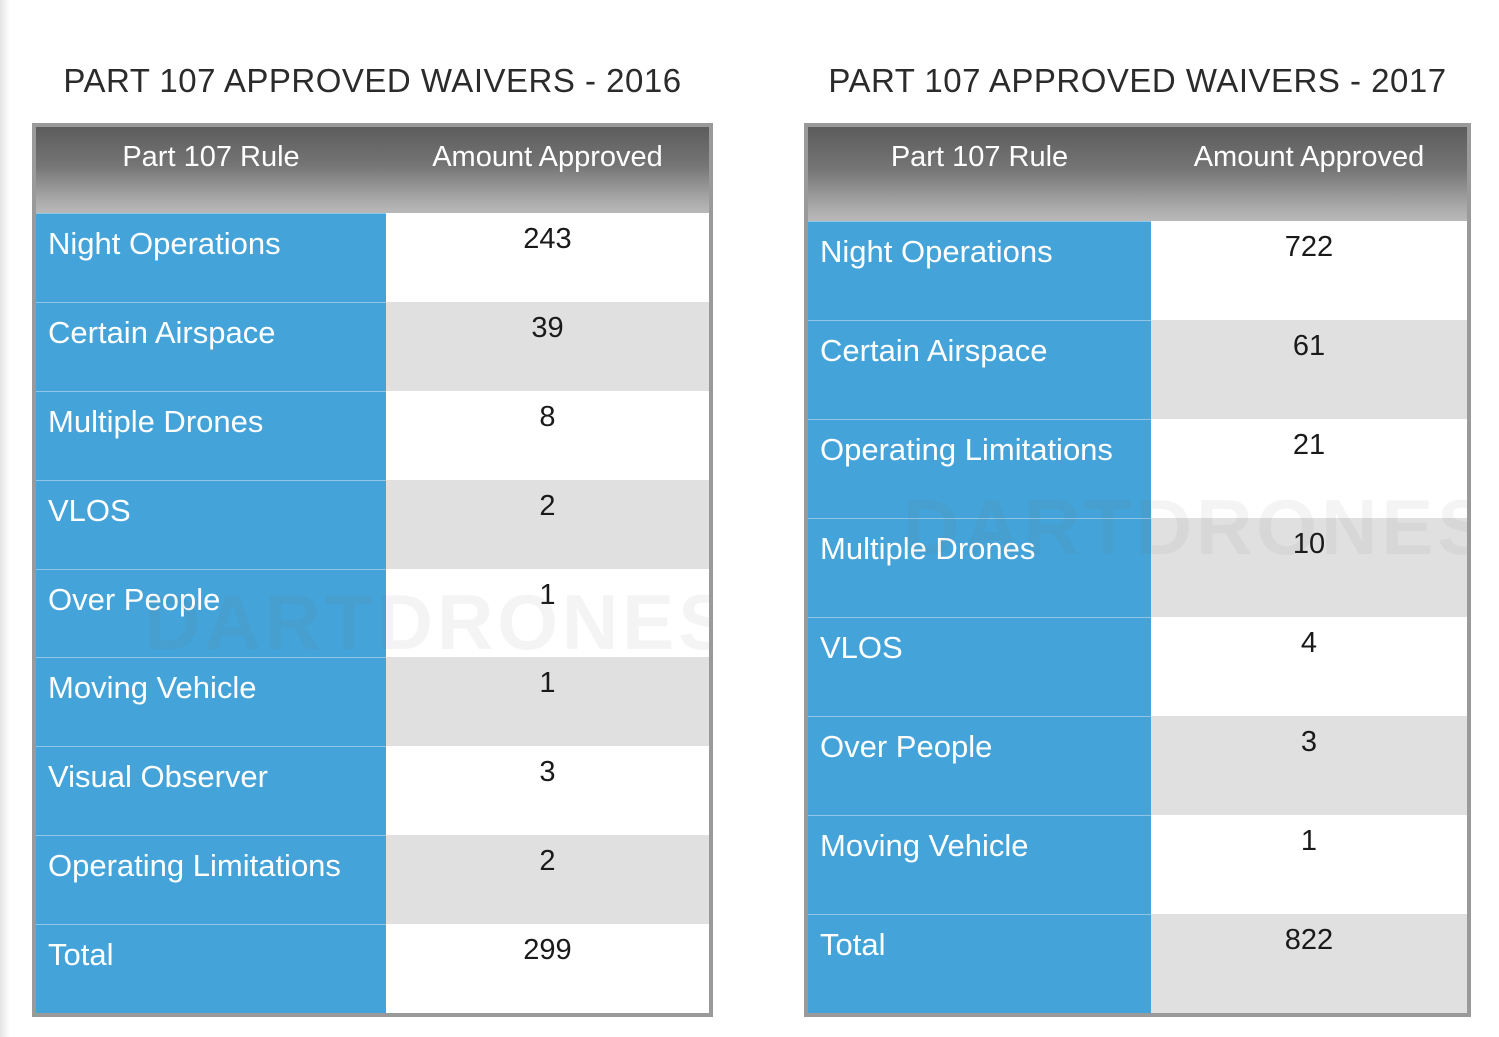 This screenshot has height=1037, width=1499. I want to click on amount-cell: 722, so click(1309, 270).